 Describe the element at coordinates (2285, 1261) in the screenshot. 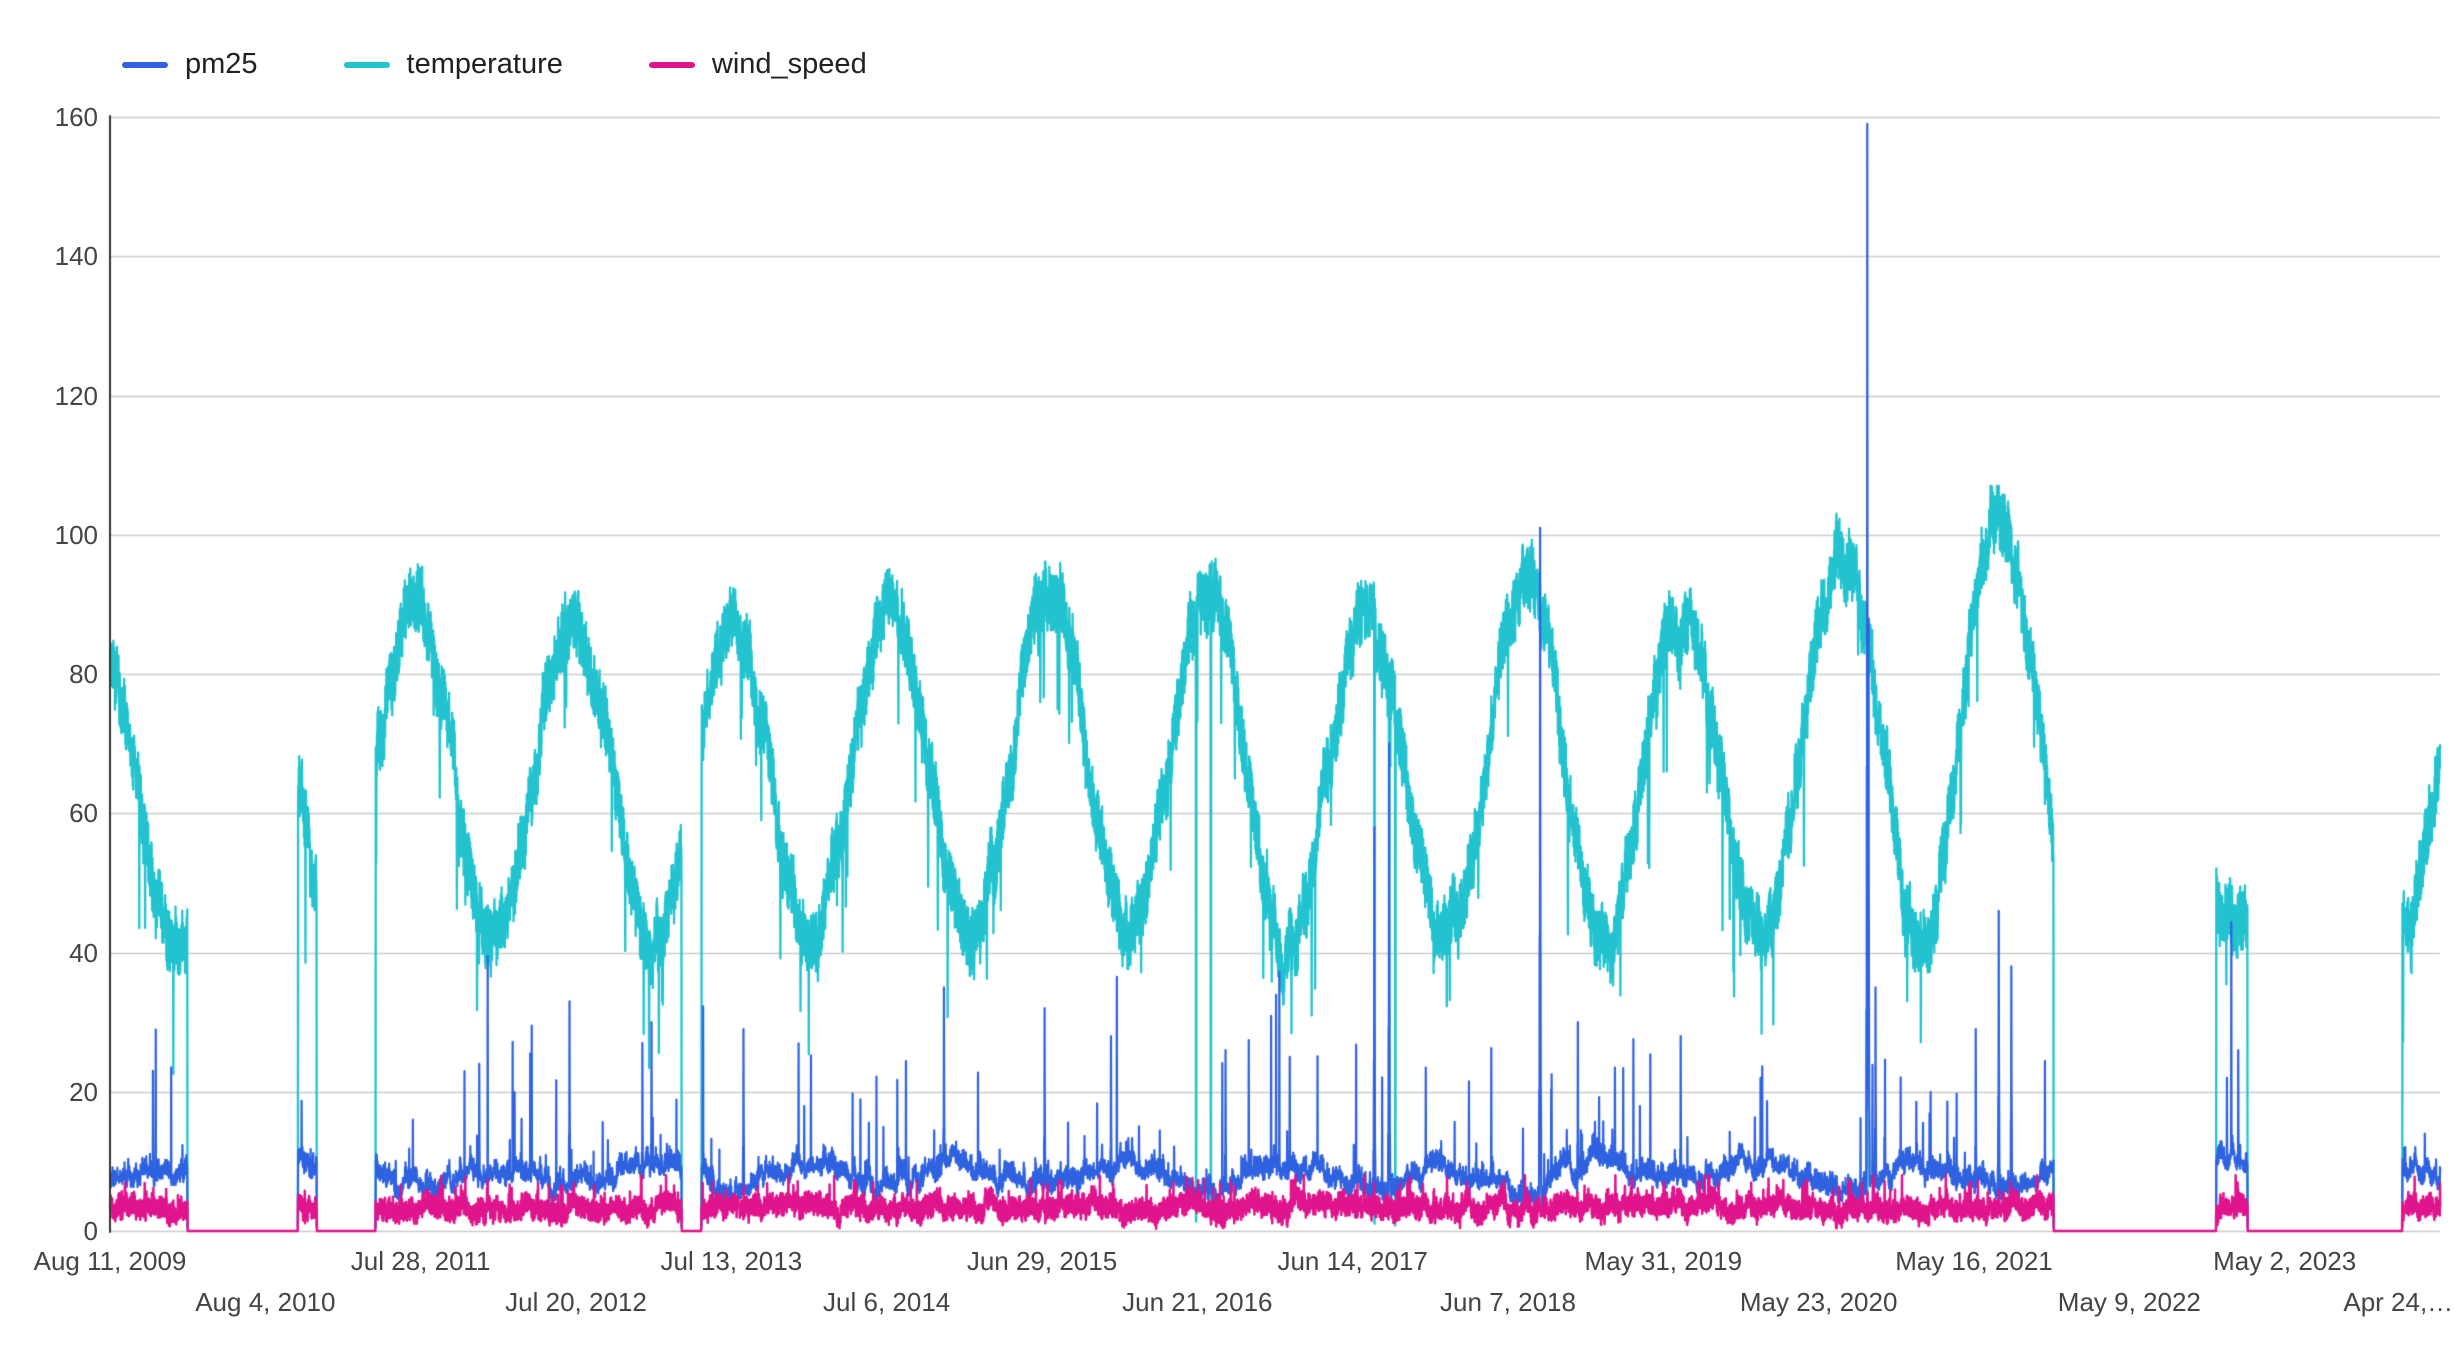

I see `x-tick-label: May 2, 2023` at that location.